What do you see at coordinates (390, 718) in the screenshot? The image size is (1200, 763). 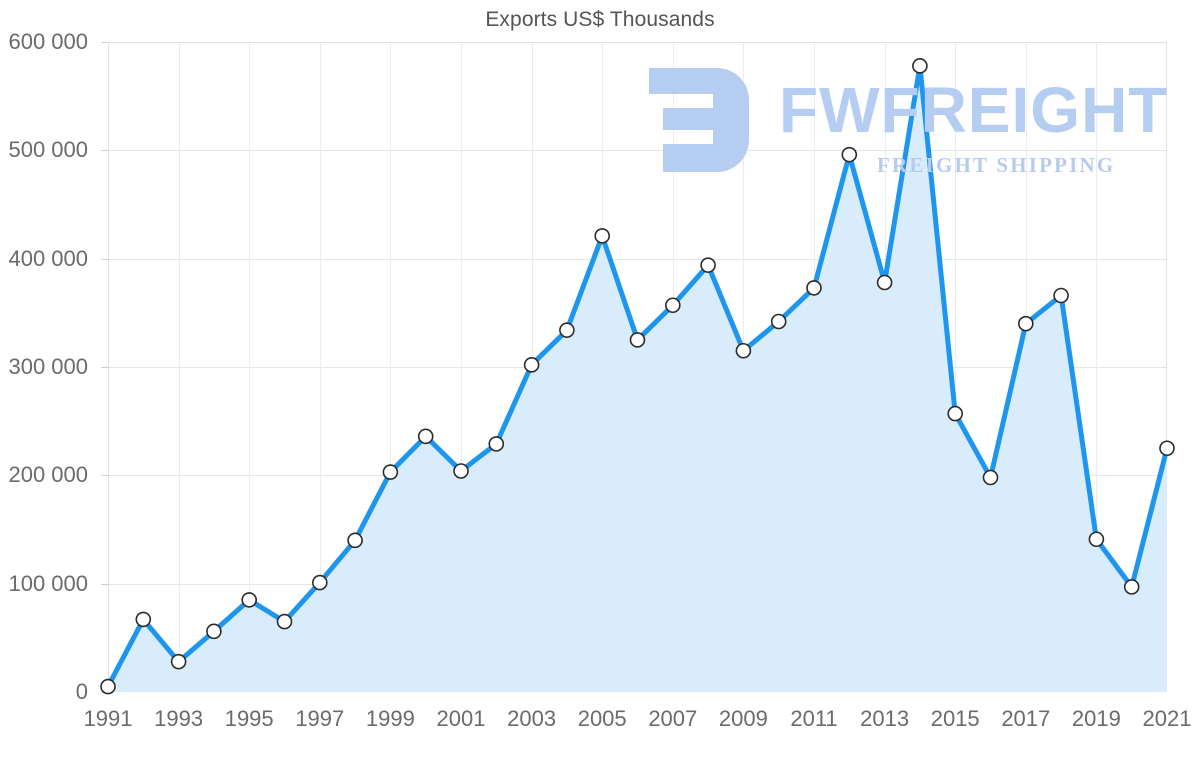 I see `x-axis-tick-label: 1999` at bounding box center [390, 718].